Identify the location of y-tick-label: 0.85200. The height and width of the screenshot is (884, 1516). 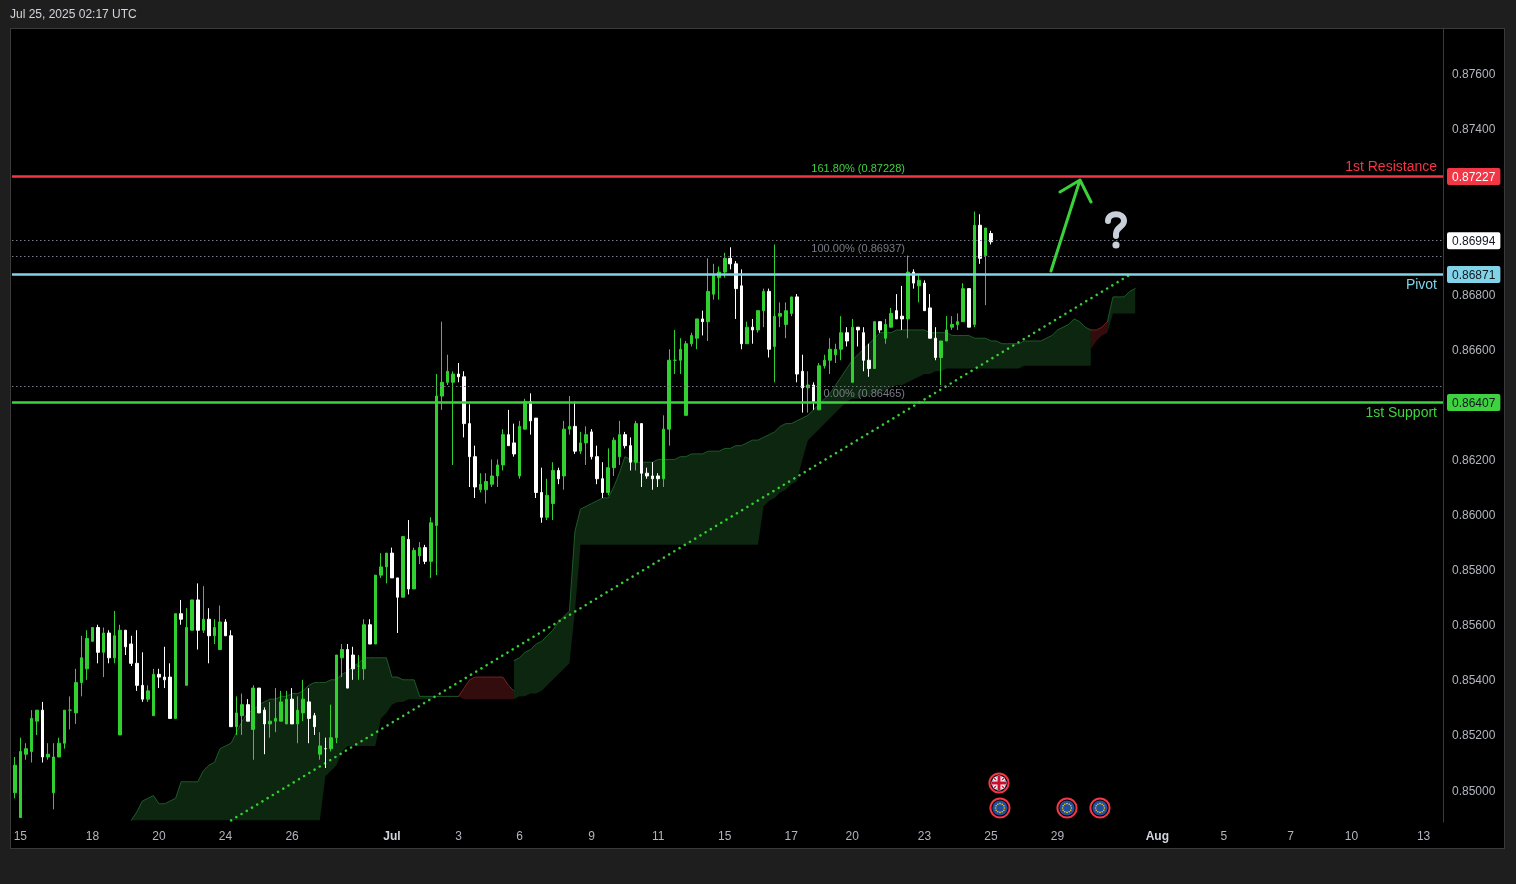
(1474, 735).